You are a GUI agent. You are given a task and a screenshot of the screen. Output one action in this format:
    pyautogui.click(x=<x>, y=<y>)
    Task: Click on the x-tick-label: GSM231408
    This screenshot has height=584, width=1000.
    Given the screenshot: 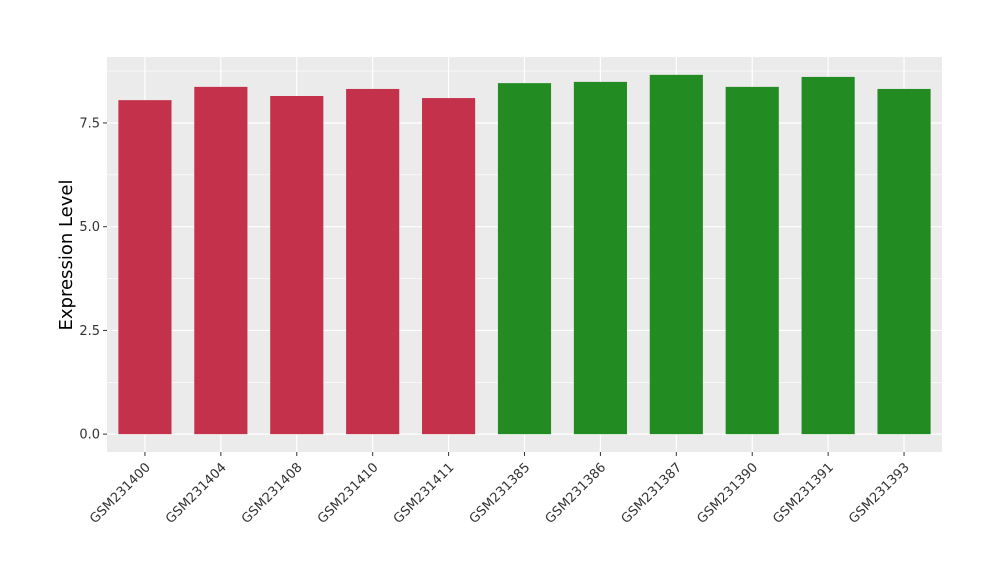 What is the action you would take?
    pyautogui.click(x=272, y=493)
    